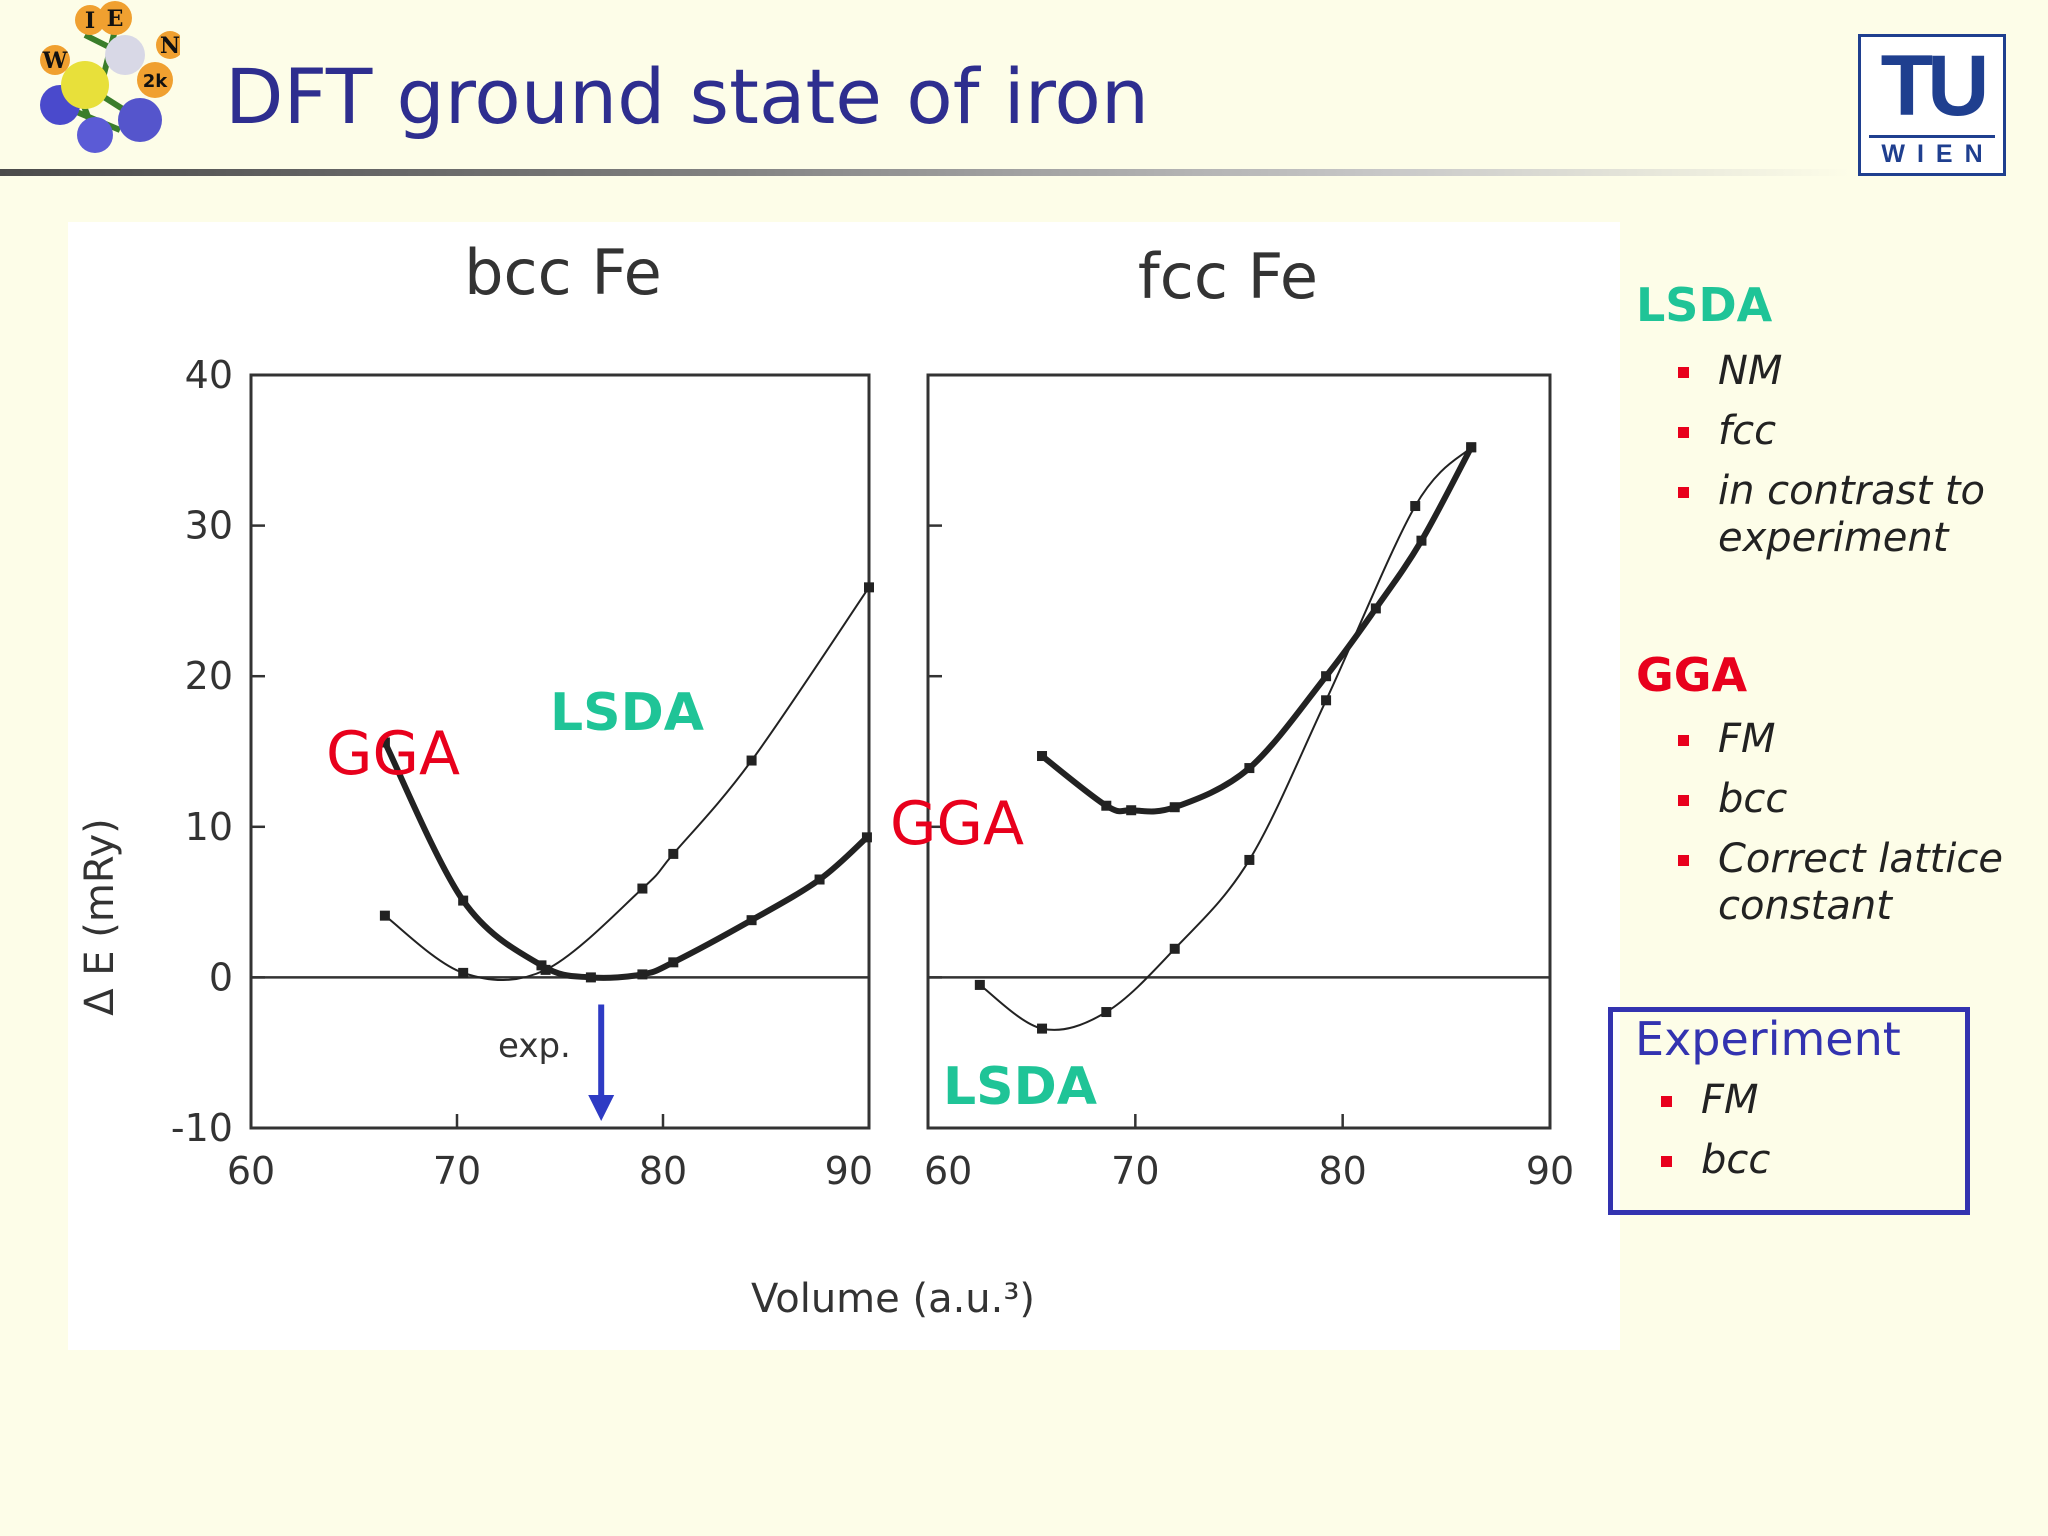  What do you see at coordinates (1832, 371) in the screenshot?
I see `list-item: NM` at bounding box center [1832, 371].